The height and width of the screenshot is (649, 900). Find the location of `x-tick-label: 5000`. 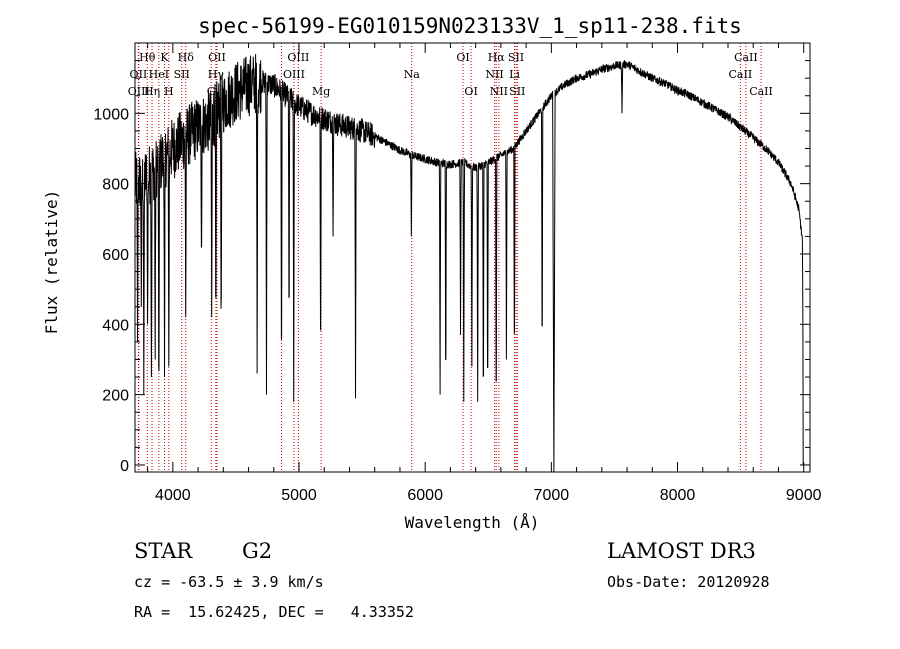

x-tick-label: 5000 is located at coordinates (299, 495).